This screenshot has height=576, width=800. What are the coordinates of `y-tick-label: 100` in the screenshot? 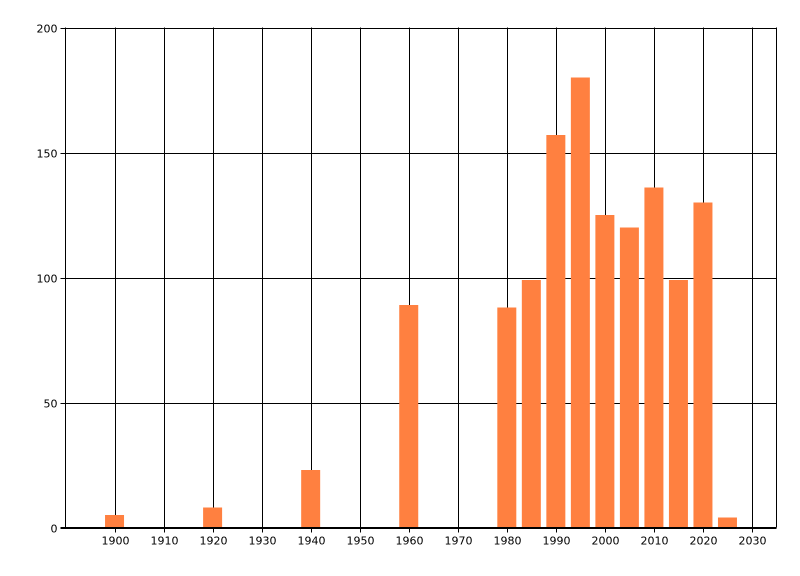 It's located at (47, 279).